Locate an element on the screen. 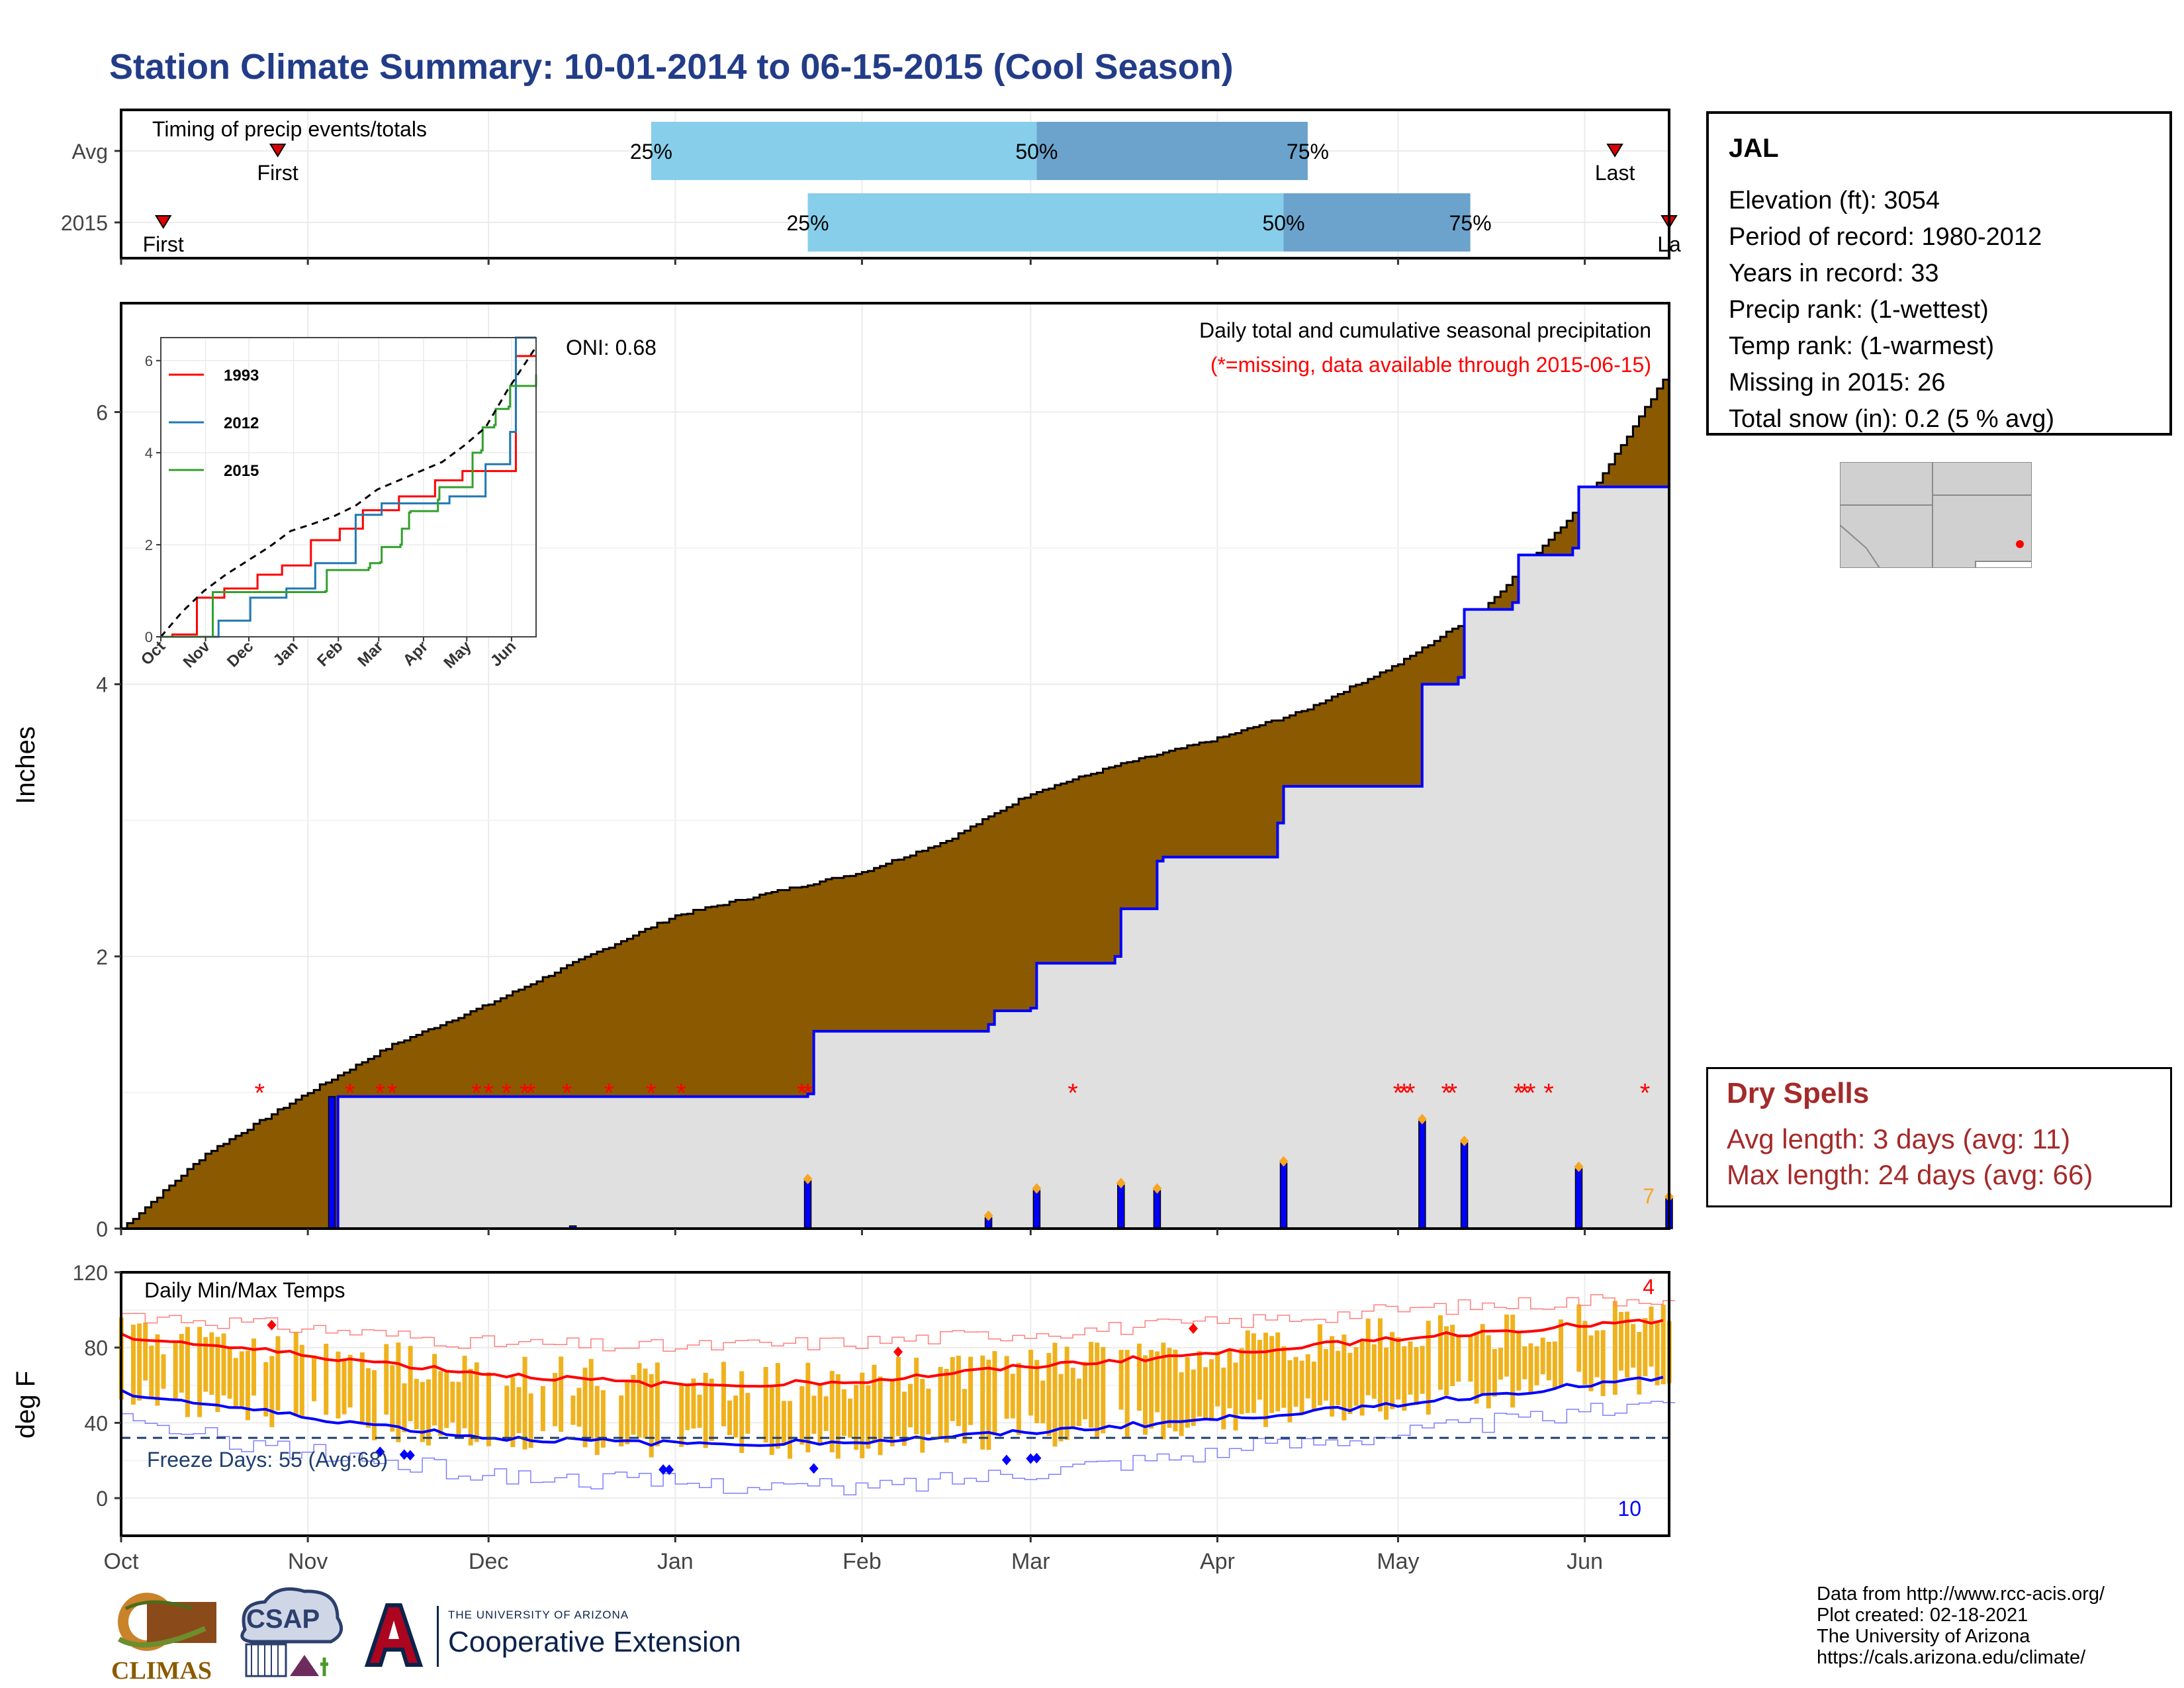 The image size is (2184, 1688). timing-pct-label: 50% is located at coordinates (1036, 152).